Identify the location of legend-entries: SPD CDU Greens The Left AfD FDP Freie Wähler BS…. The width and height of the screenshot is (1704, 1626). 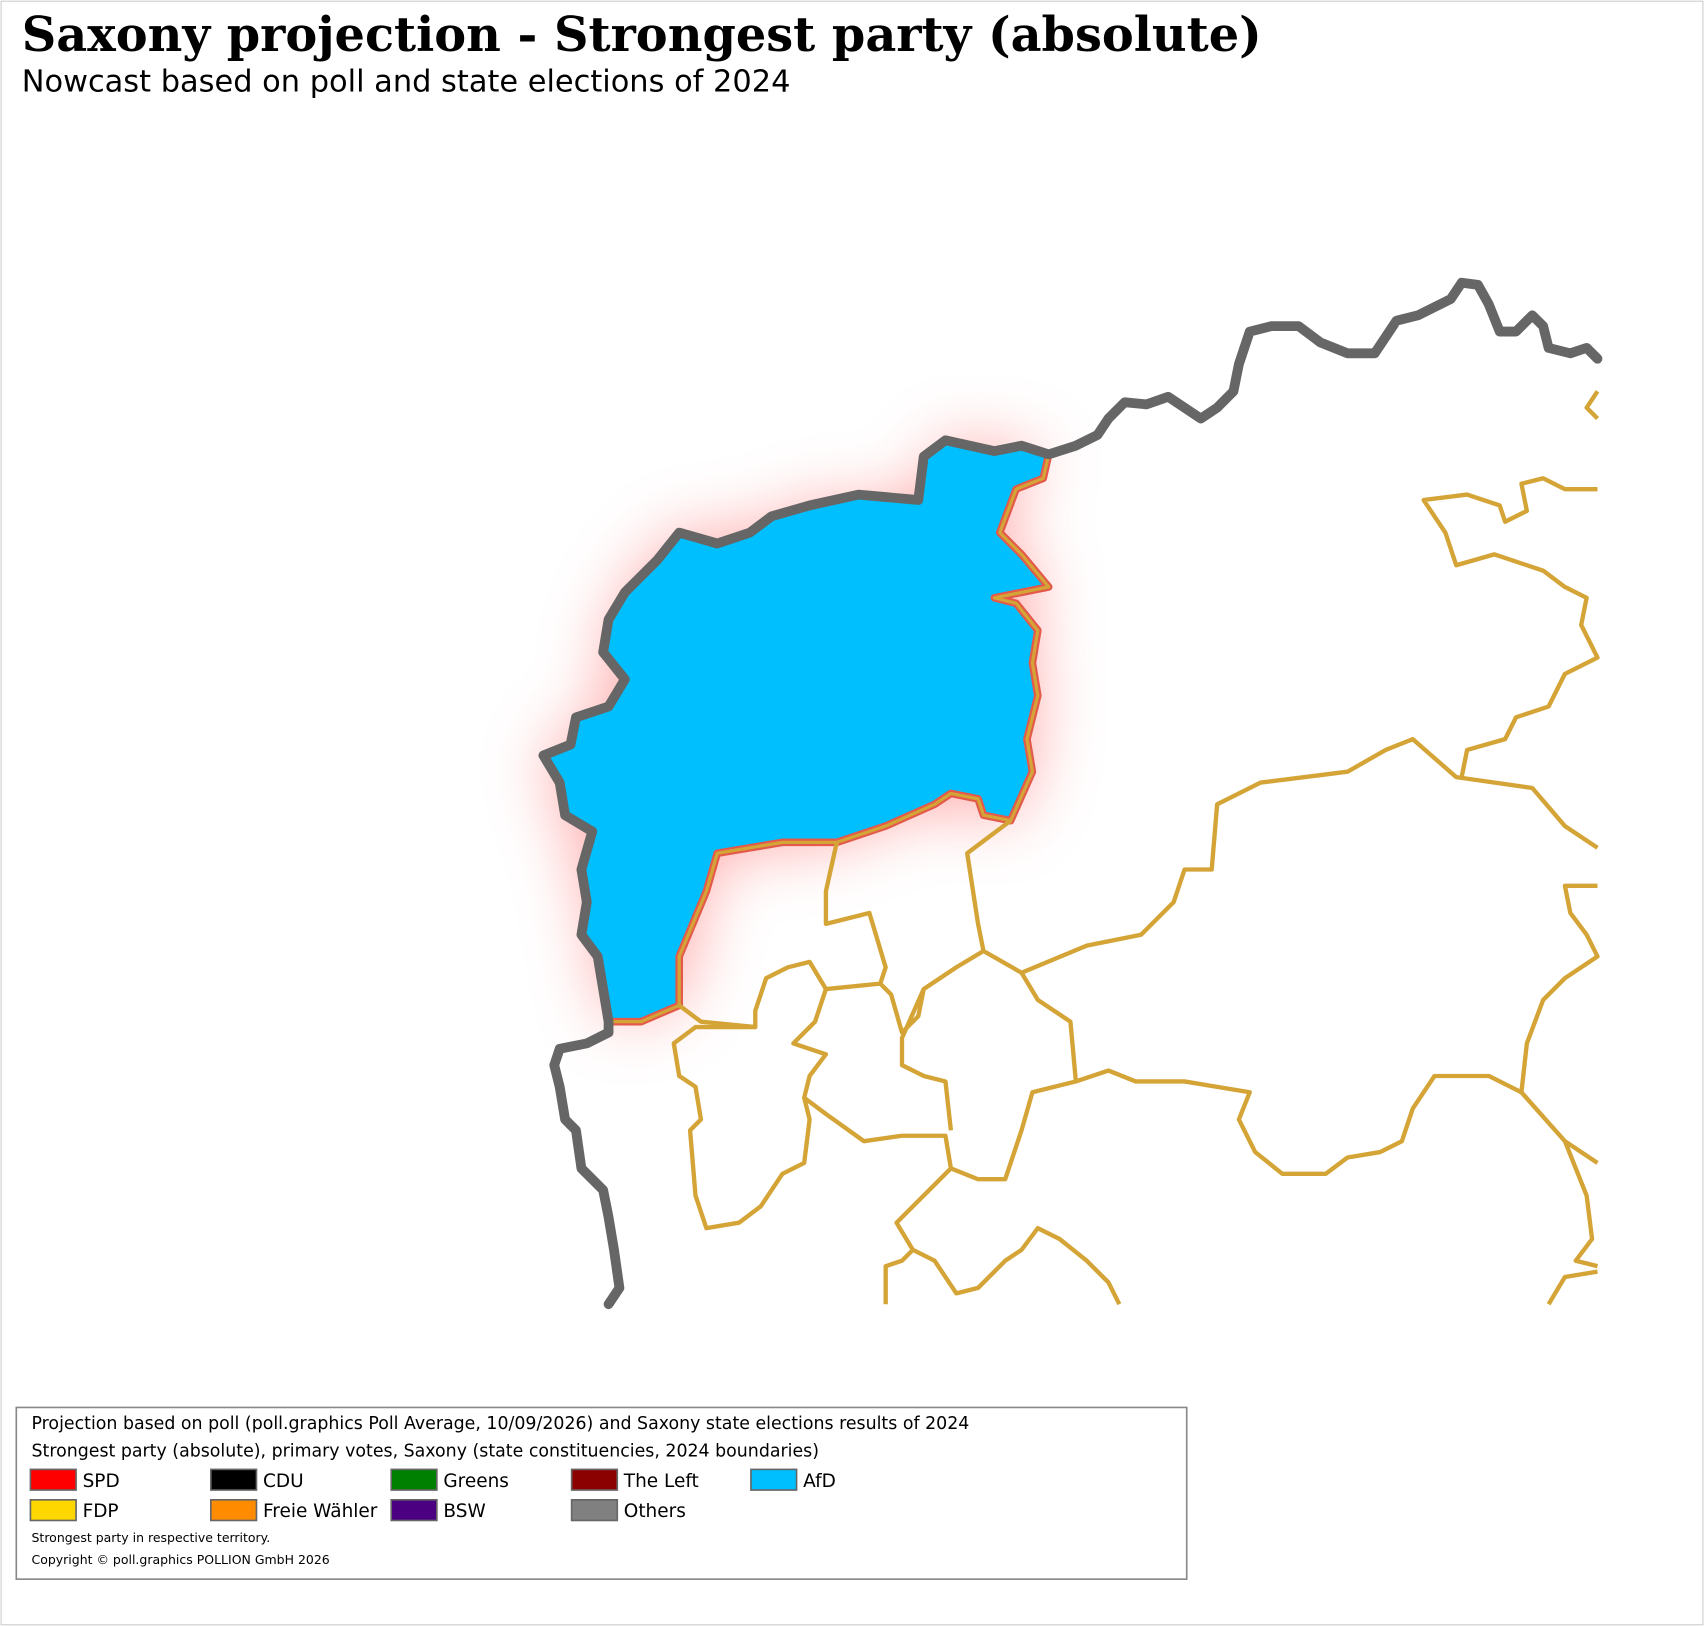
(432, 1495).